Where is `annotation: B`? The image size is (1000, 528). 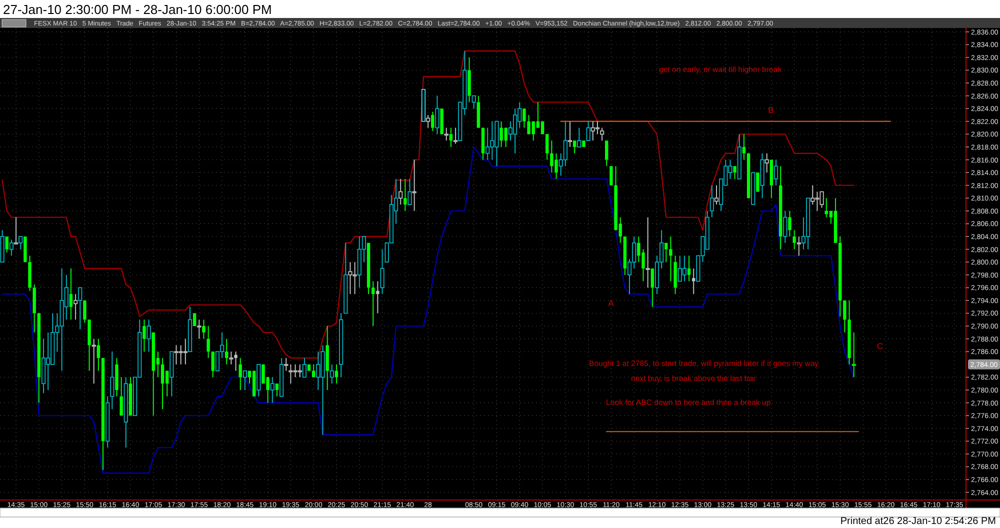
annotation: B is located at coordinates (771, 110).